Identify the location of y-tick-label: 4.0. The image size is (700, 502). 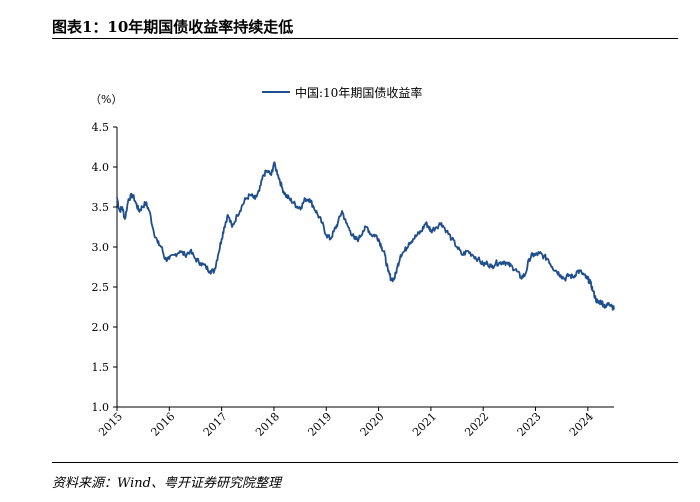
(101, 167).